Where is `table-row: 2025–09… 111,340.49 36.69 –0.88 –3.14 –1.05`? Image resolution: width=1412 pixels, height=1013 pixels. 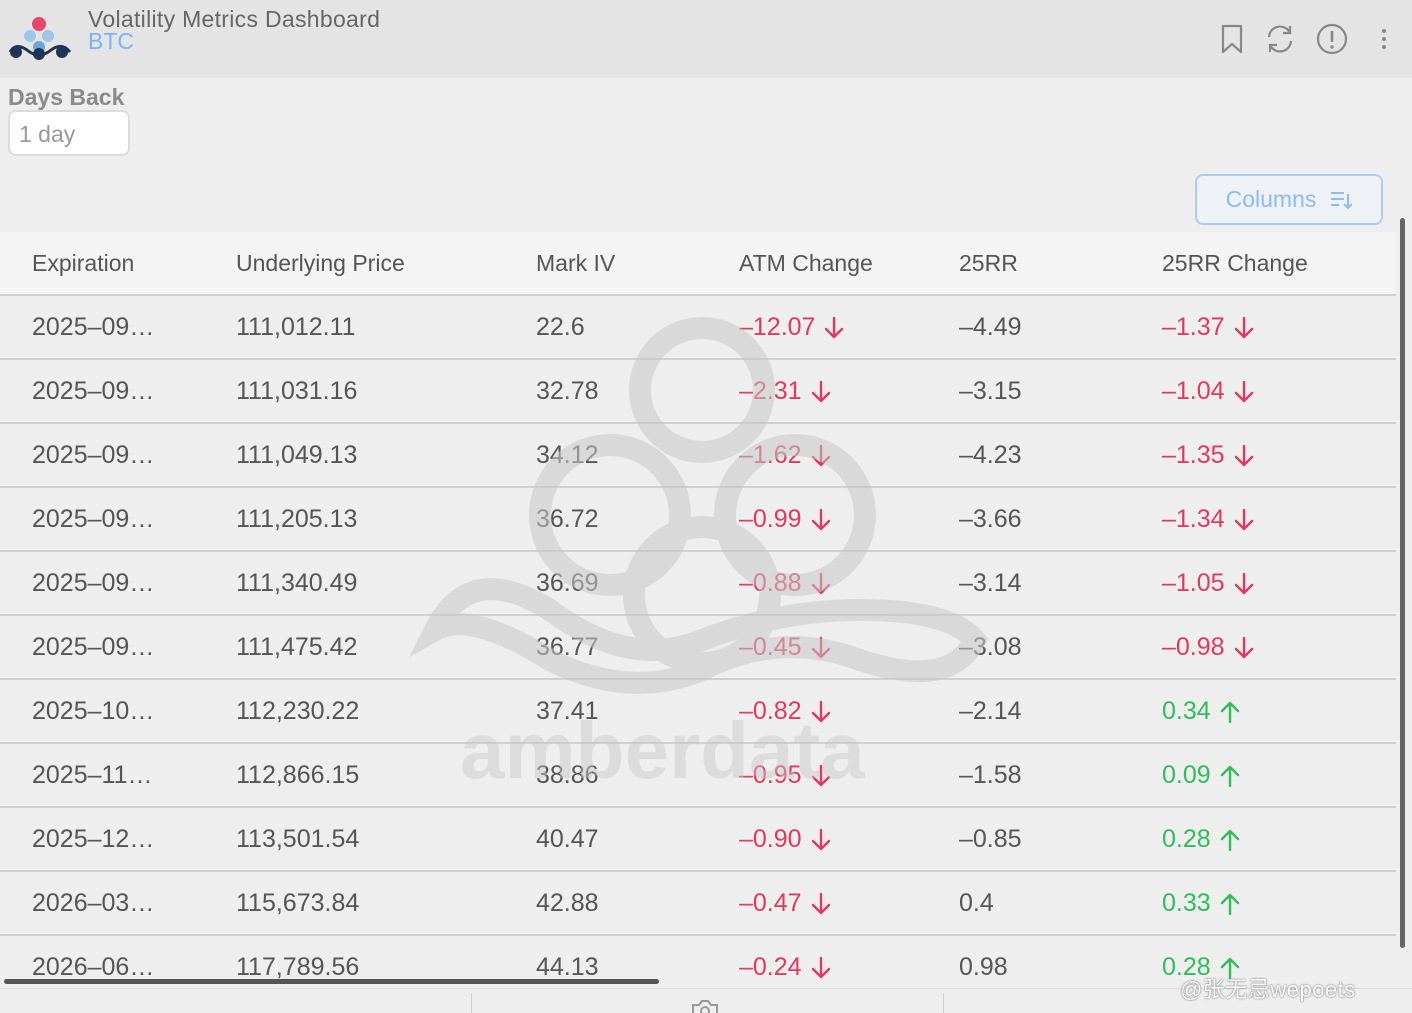
table-row: 2025–09… 111,340.49 36.69 –0.88 –3.14 –1.05 is located at coordinates (698, 584).